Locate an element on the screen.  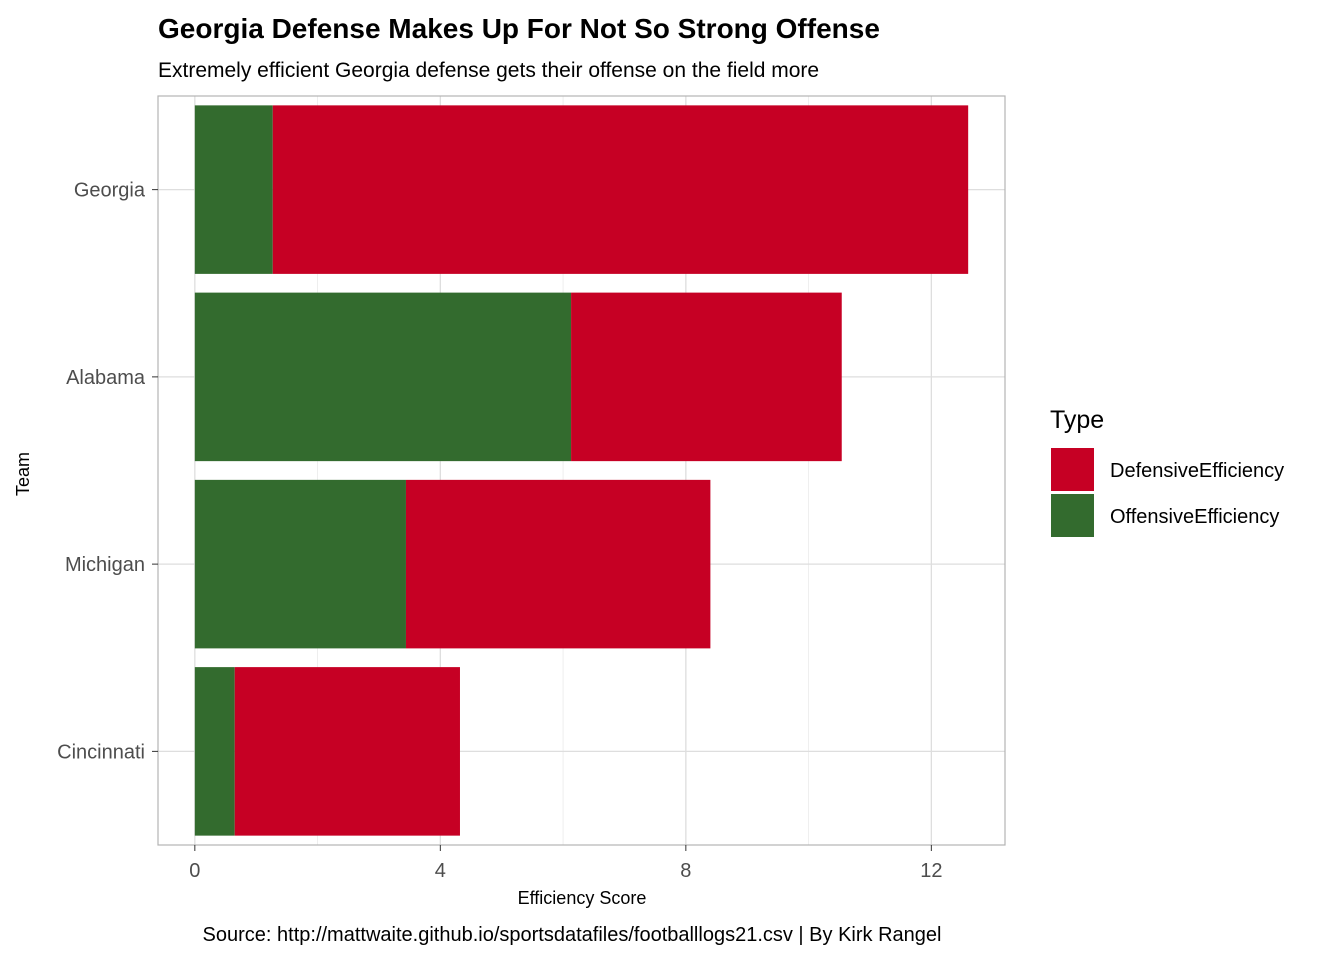
bar-cincinnati-offensive-efficiency is located at coordinates (214, 751).